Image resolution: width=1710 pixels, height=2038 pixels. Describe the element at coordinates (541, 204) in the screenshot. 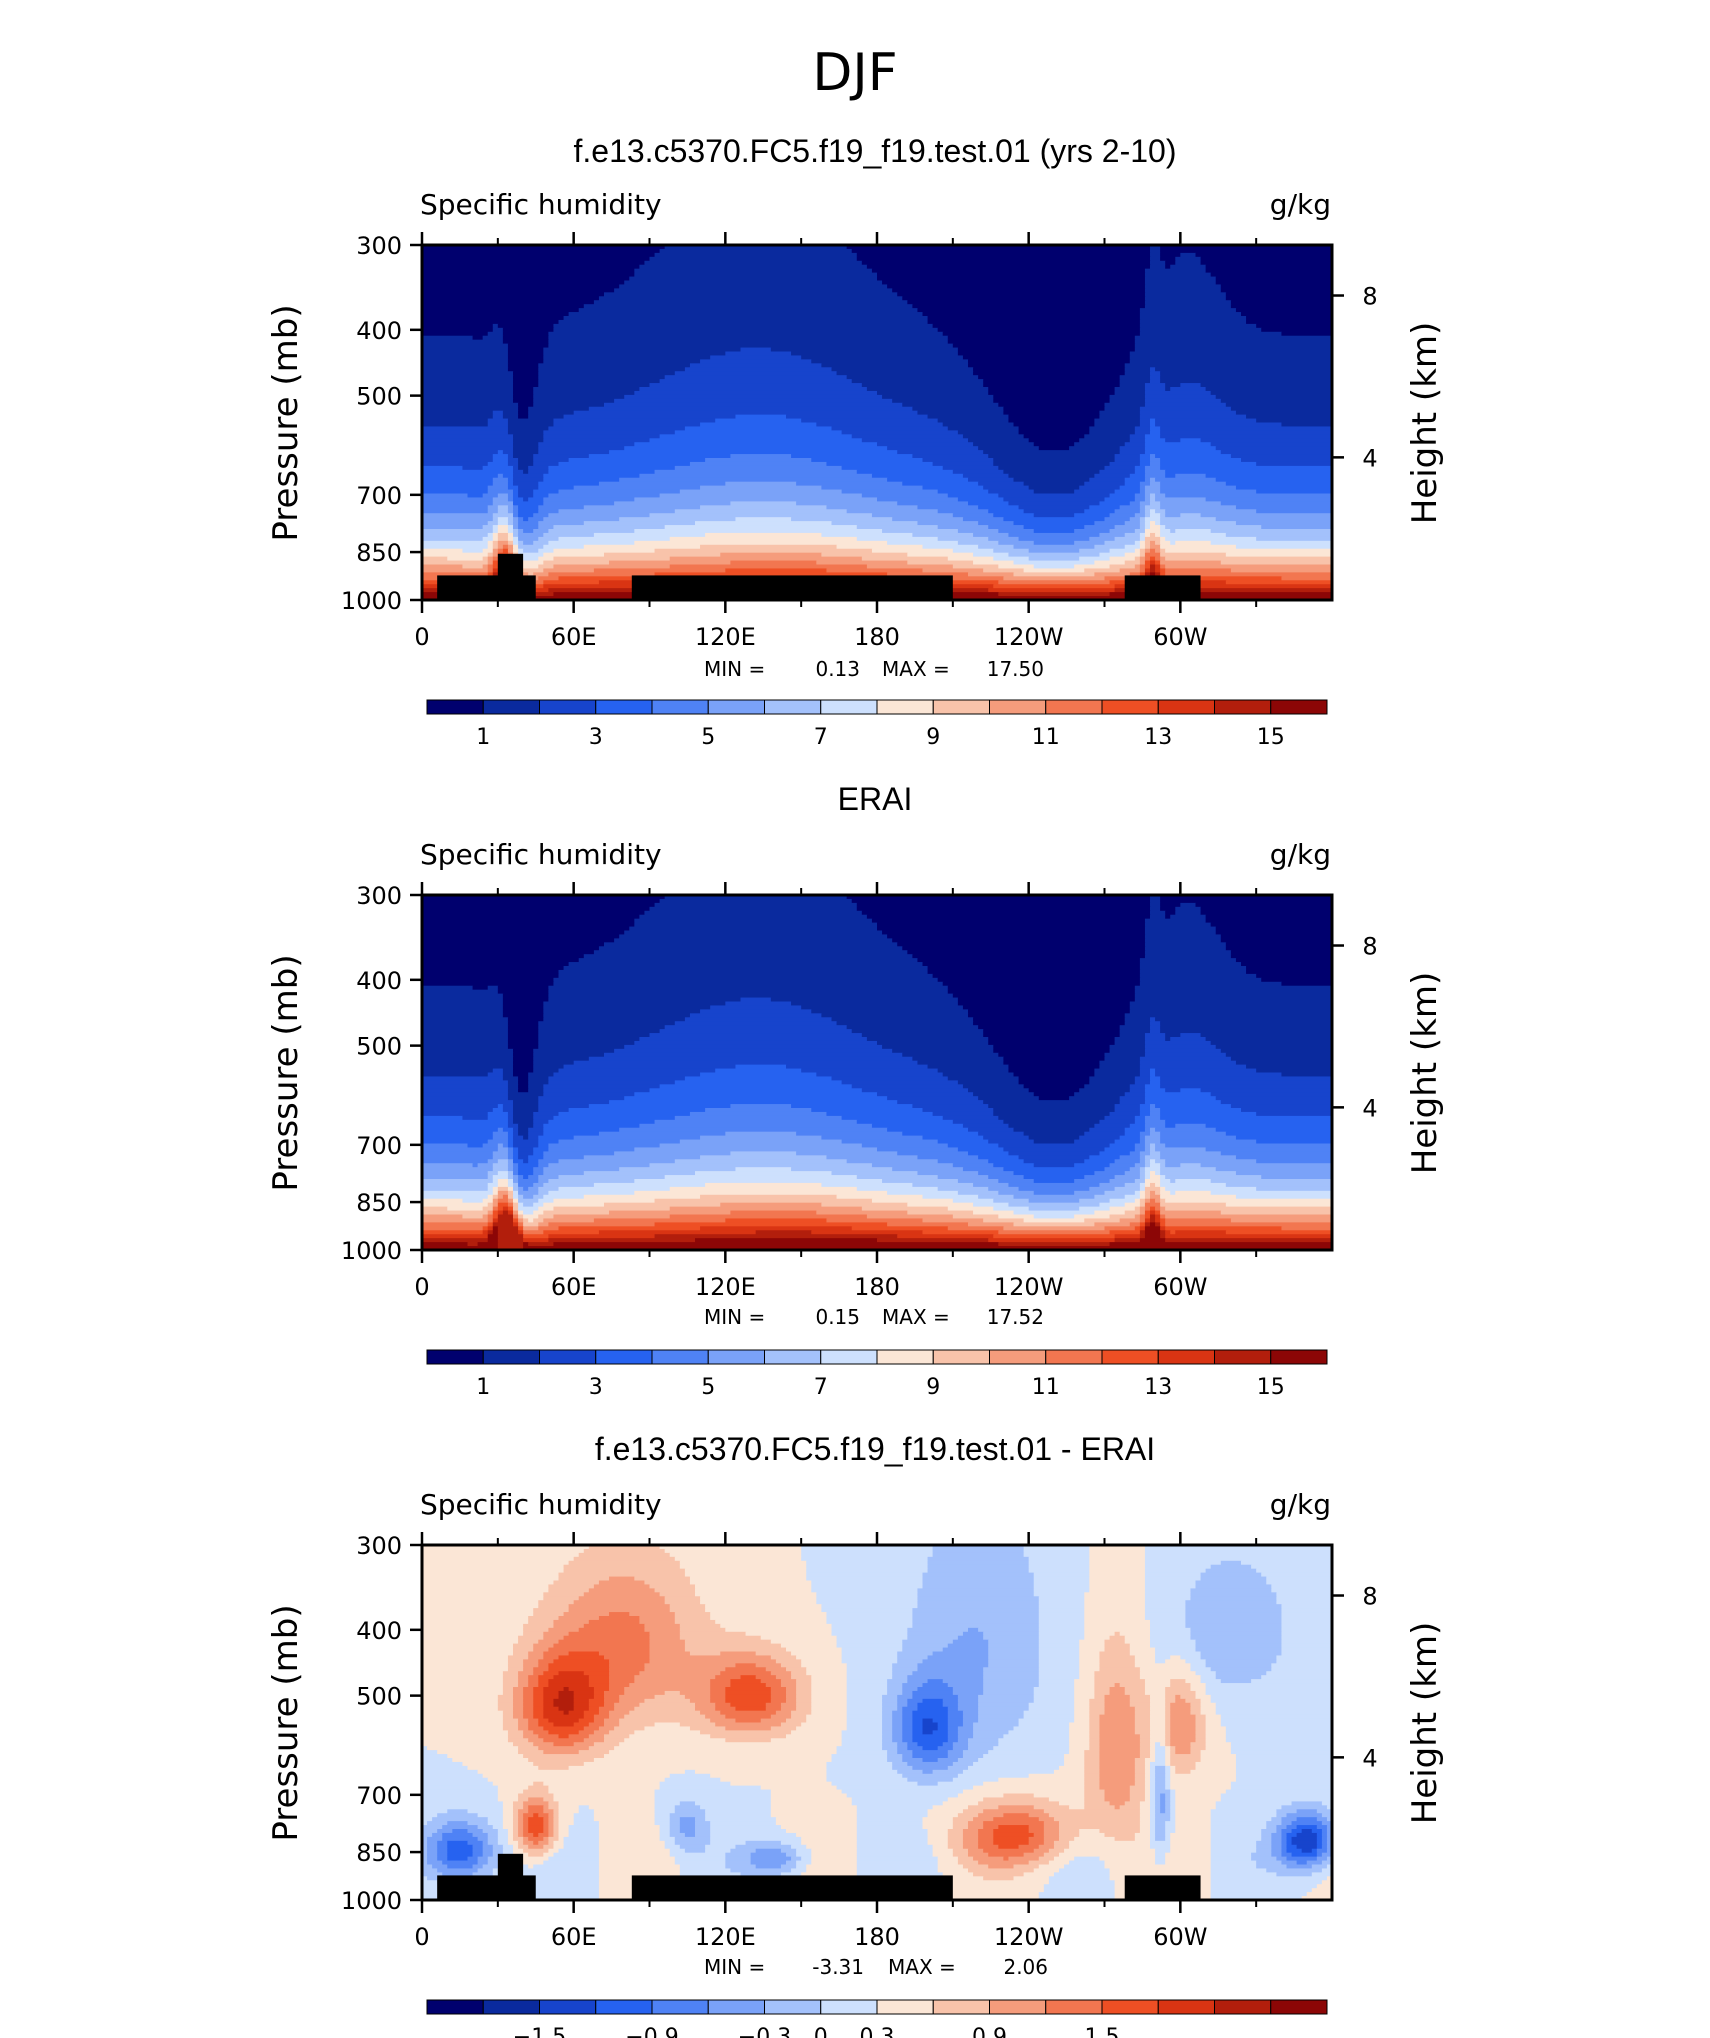

I see `panel-left-label: Specific humidity` at that location.